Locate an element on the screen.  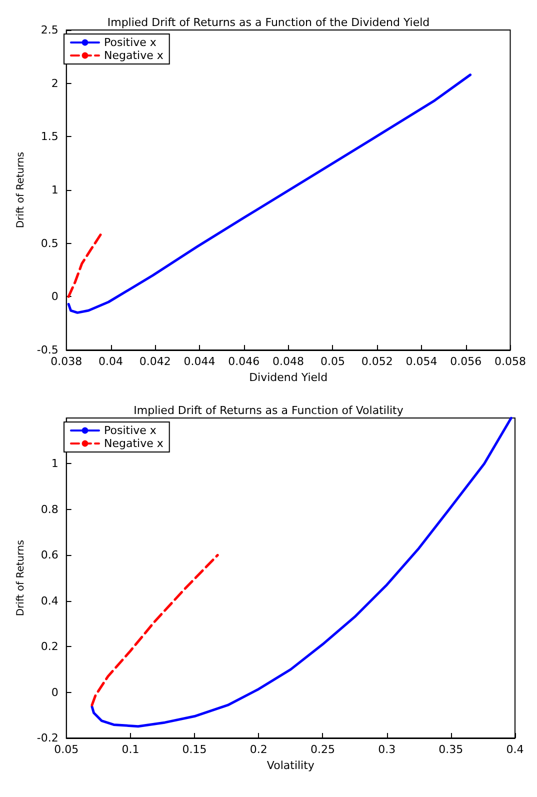
chart-title: Implied Drift of Returns as a Function of Volatility is located at coordinates (269, 410).